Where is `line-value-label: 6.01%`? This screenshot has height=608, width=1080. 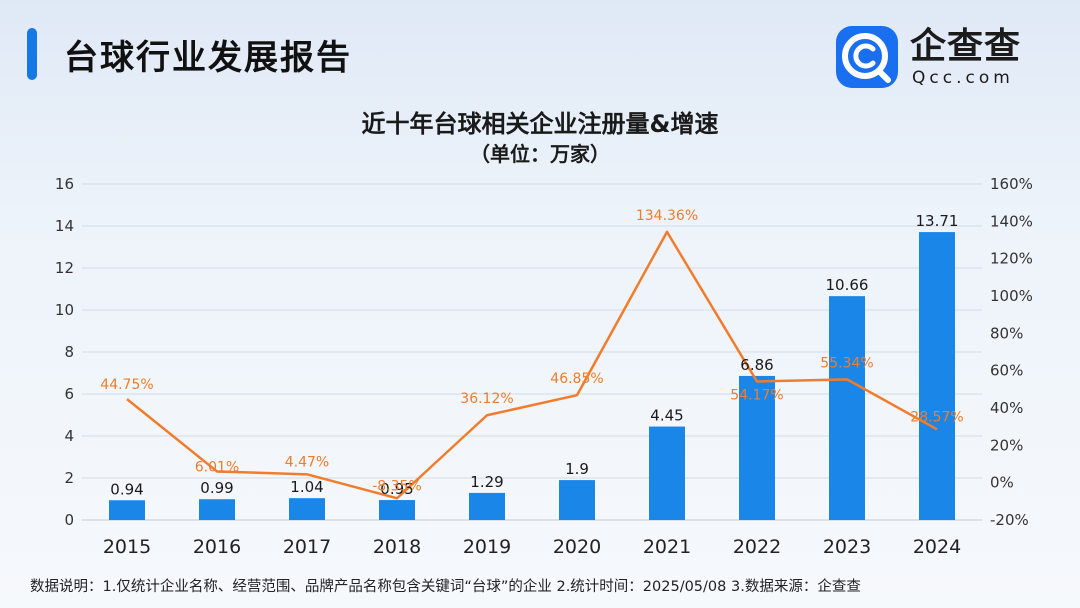
line-value-label: 6.01% is located at coordinates (217, 467).